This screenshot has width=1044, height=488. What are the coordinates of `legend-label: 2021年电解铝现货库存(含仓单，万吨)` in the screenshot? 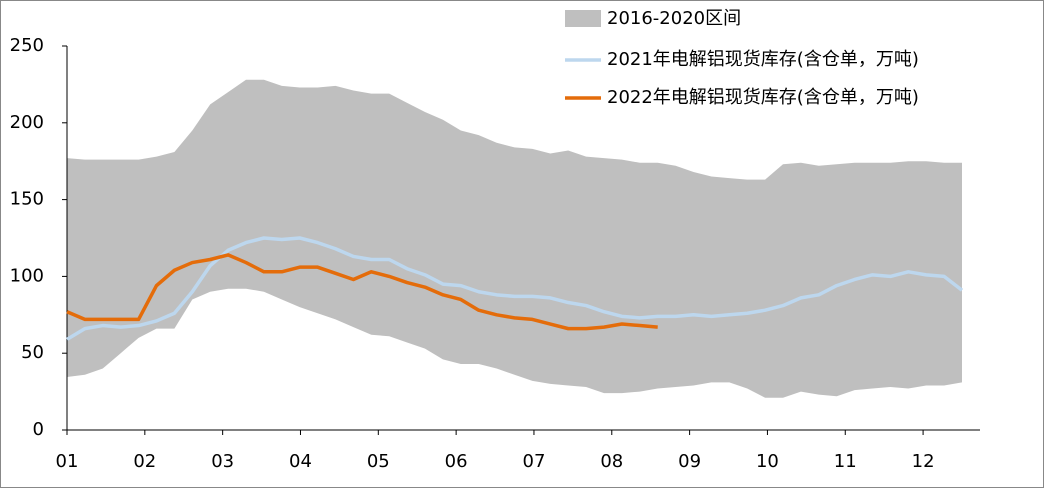 It's located at (763, 59).